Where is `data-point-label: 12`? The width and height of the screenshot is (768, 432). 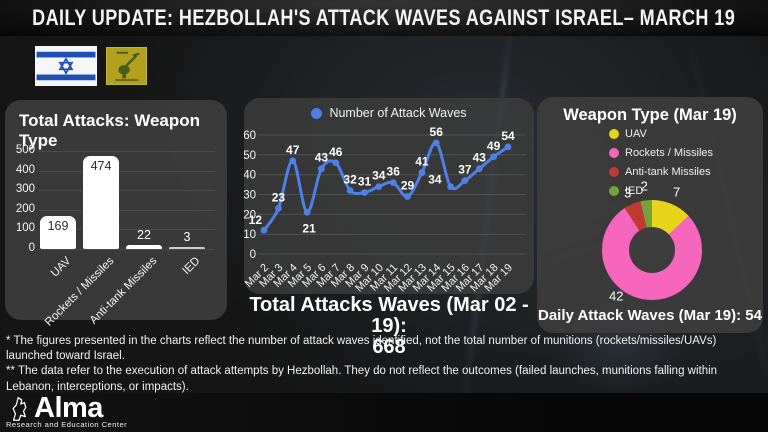
data-point-label: 12 is located at coordinates (256, 220).